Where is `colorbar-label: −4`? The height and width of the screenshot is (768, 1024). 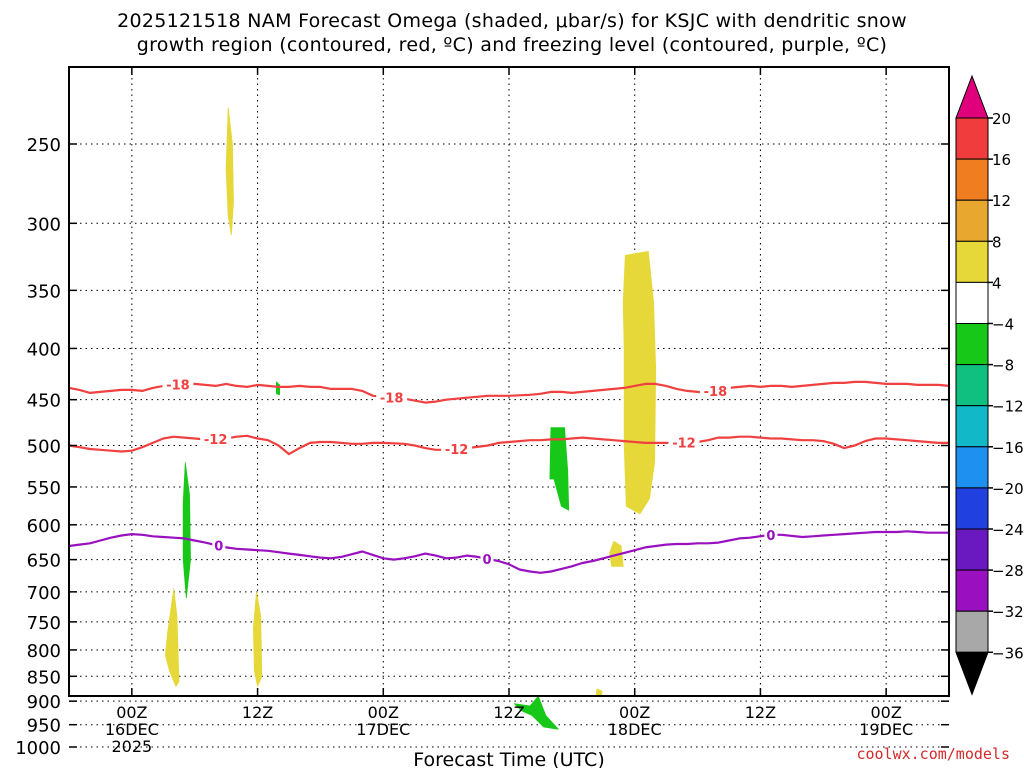
colorbar-label: −4 is located at coordinates (1003, 325).